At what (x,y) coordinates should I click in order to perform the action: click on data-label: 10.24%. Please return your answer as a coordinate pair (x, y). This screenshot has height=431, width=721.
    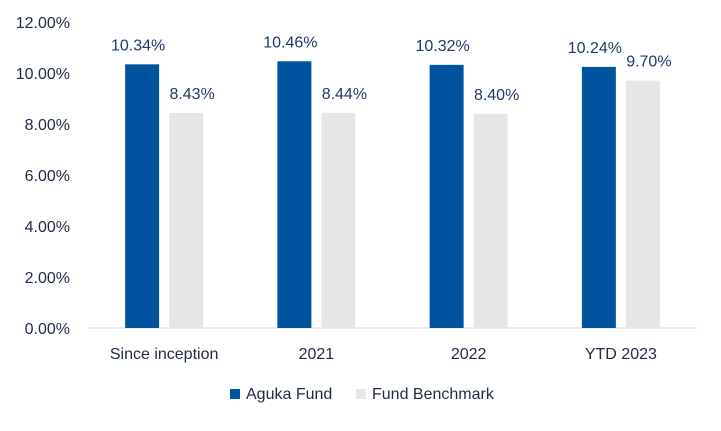
    Looking at the image, I should click on (595, 48).